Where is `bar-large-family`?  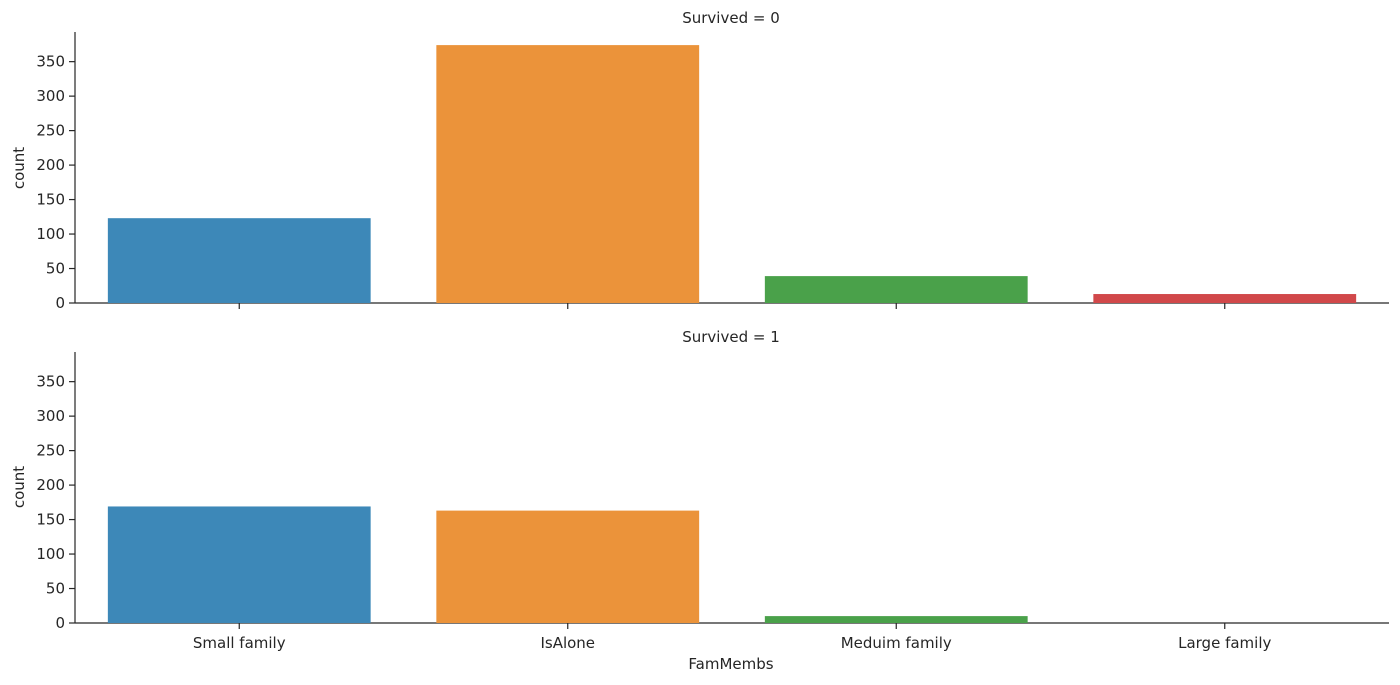 bar-large-family is located at coordinates (1225, 298).